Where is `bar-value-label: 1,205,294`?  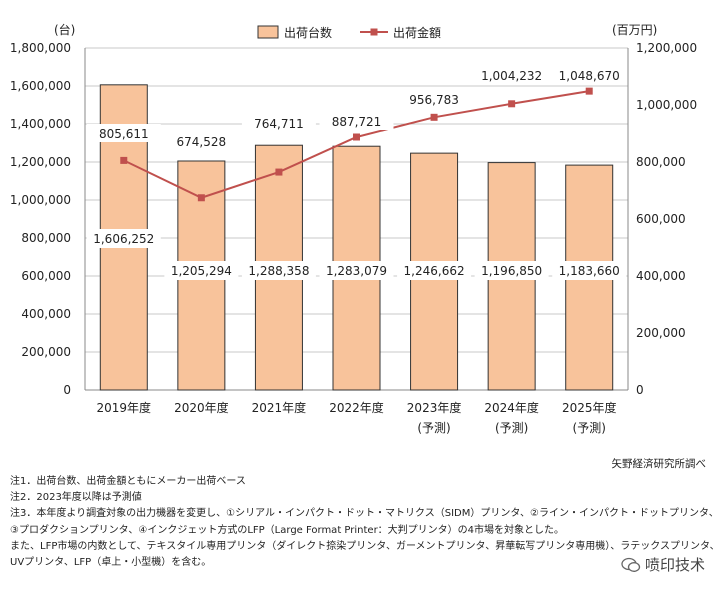
bar-value-label: 1,205,294 is located at coordinates (201, 271).